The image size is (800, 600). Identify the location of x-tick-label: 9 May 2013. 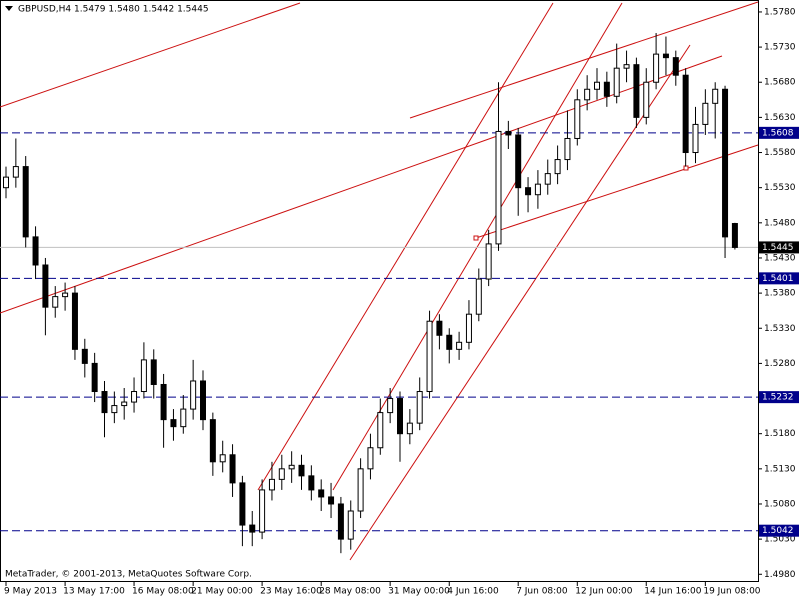
(30, 592).